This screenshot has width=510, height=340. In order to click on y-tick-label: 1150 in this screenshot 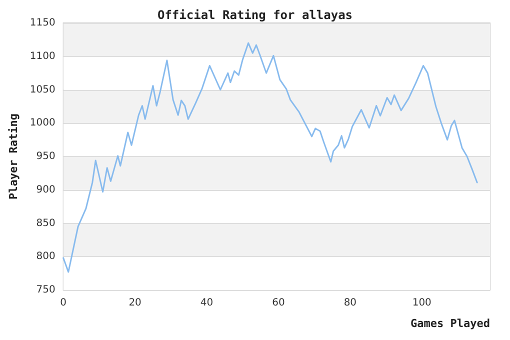, I will do `click(43, 23)`.